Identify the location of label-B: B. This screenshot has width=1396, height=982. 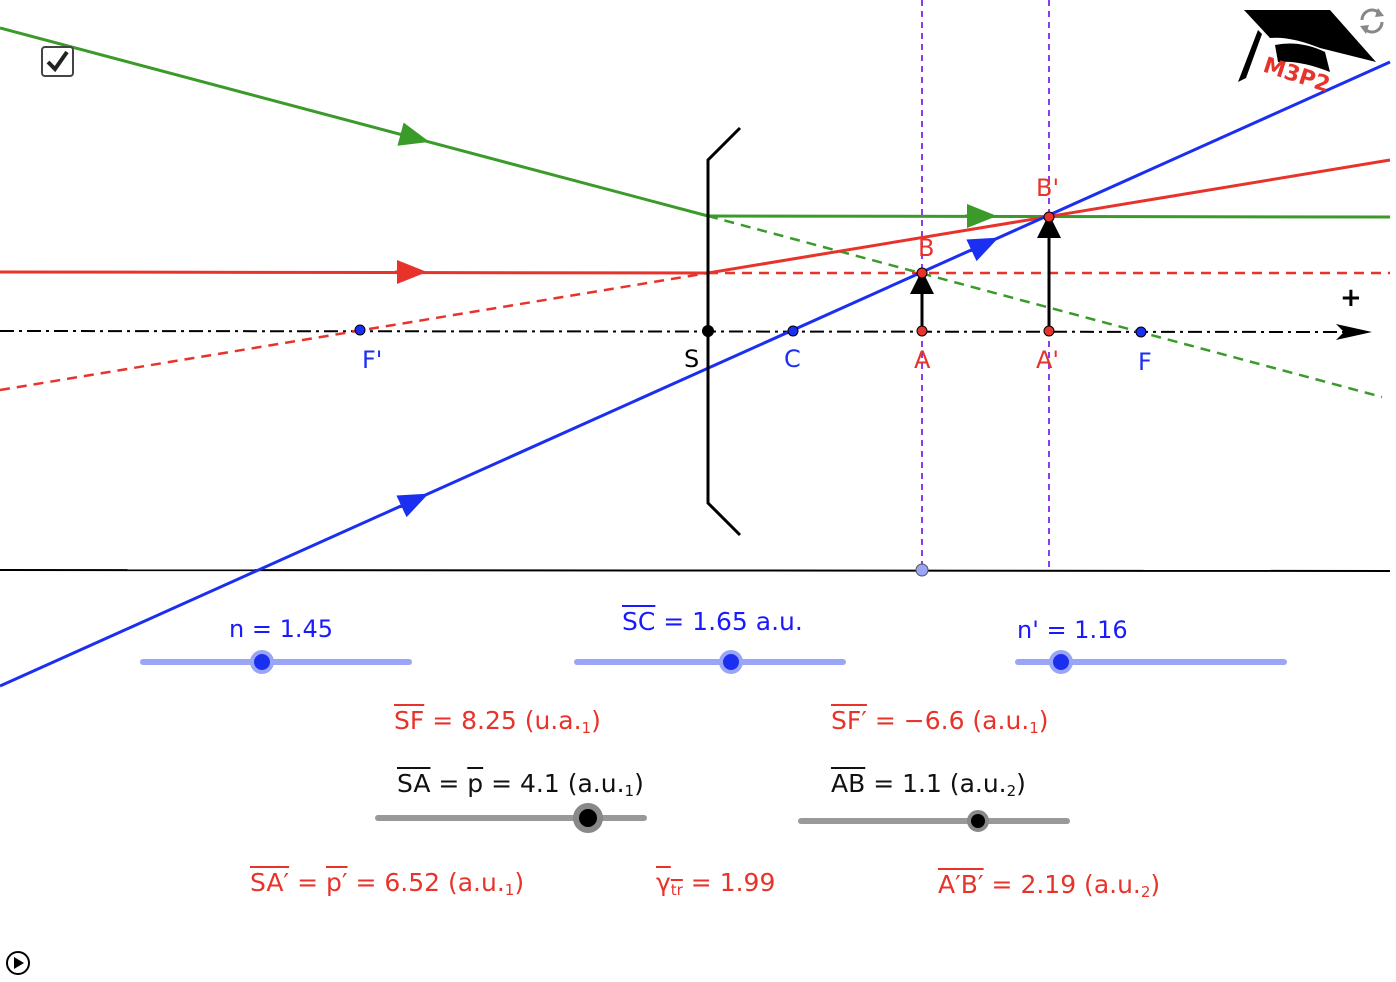
(926, 248).